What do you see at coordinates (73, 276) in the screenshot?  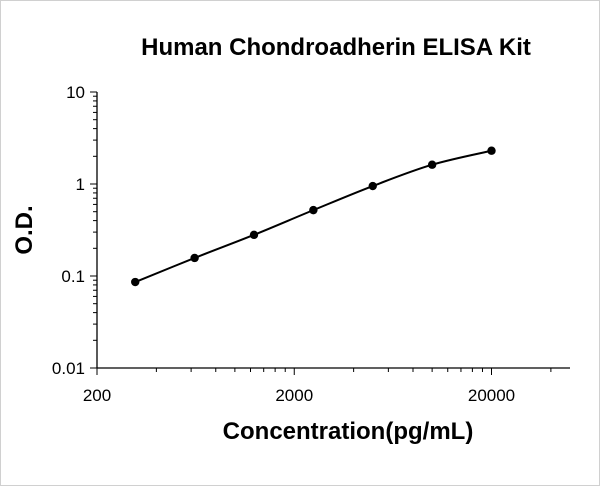 I see `y-tick-label: 0.1` at bounding box center [73, 276].